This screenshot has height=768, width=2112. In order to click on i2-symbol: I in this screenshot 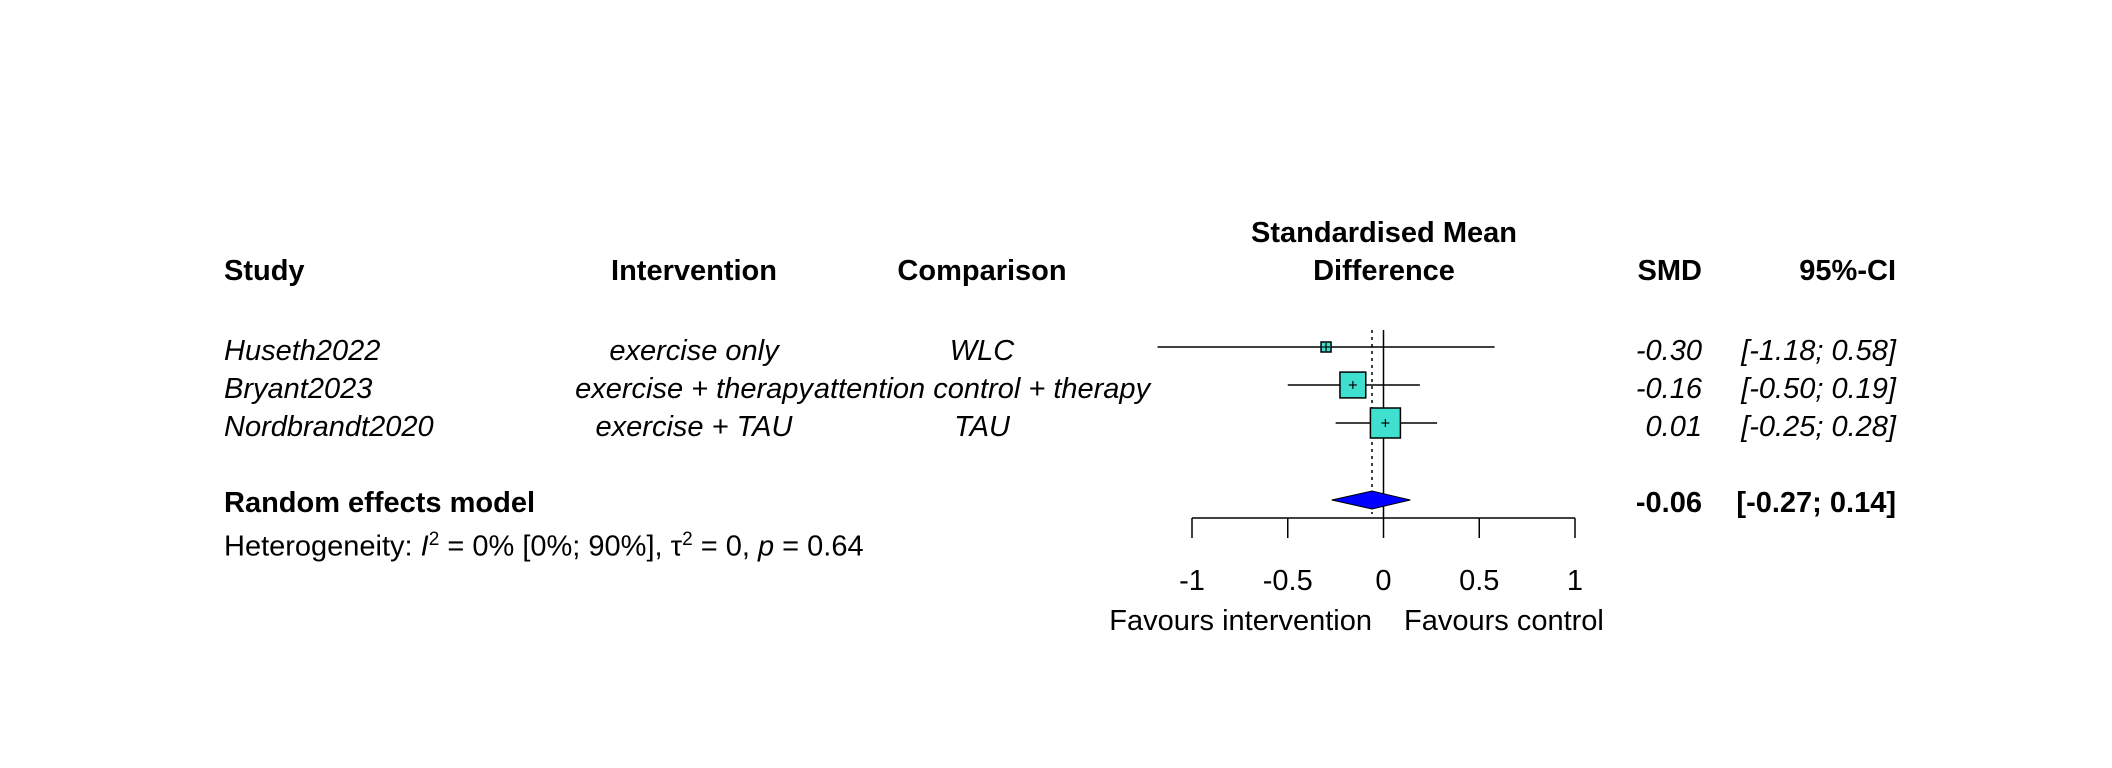, I will do `click(424, 546)`.